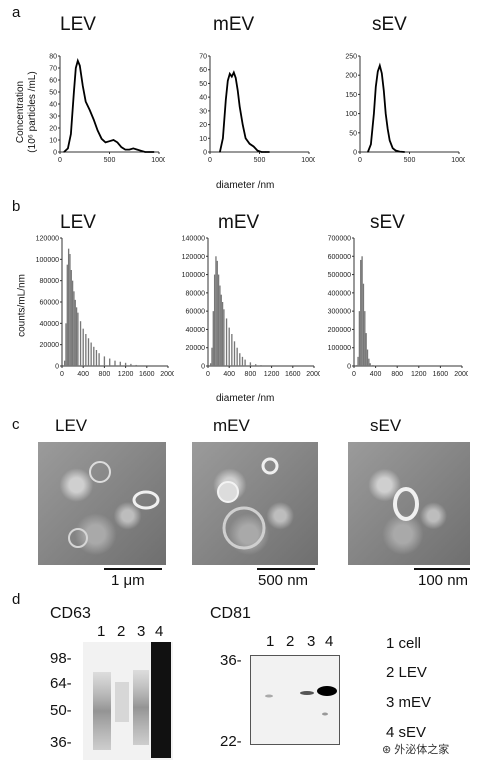 The width and height of the screenshot is (480, 768). I want to click on em-image-mev, so click(255, 503).